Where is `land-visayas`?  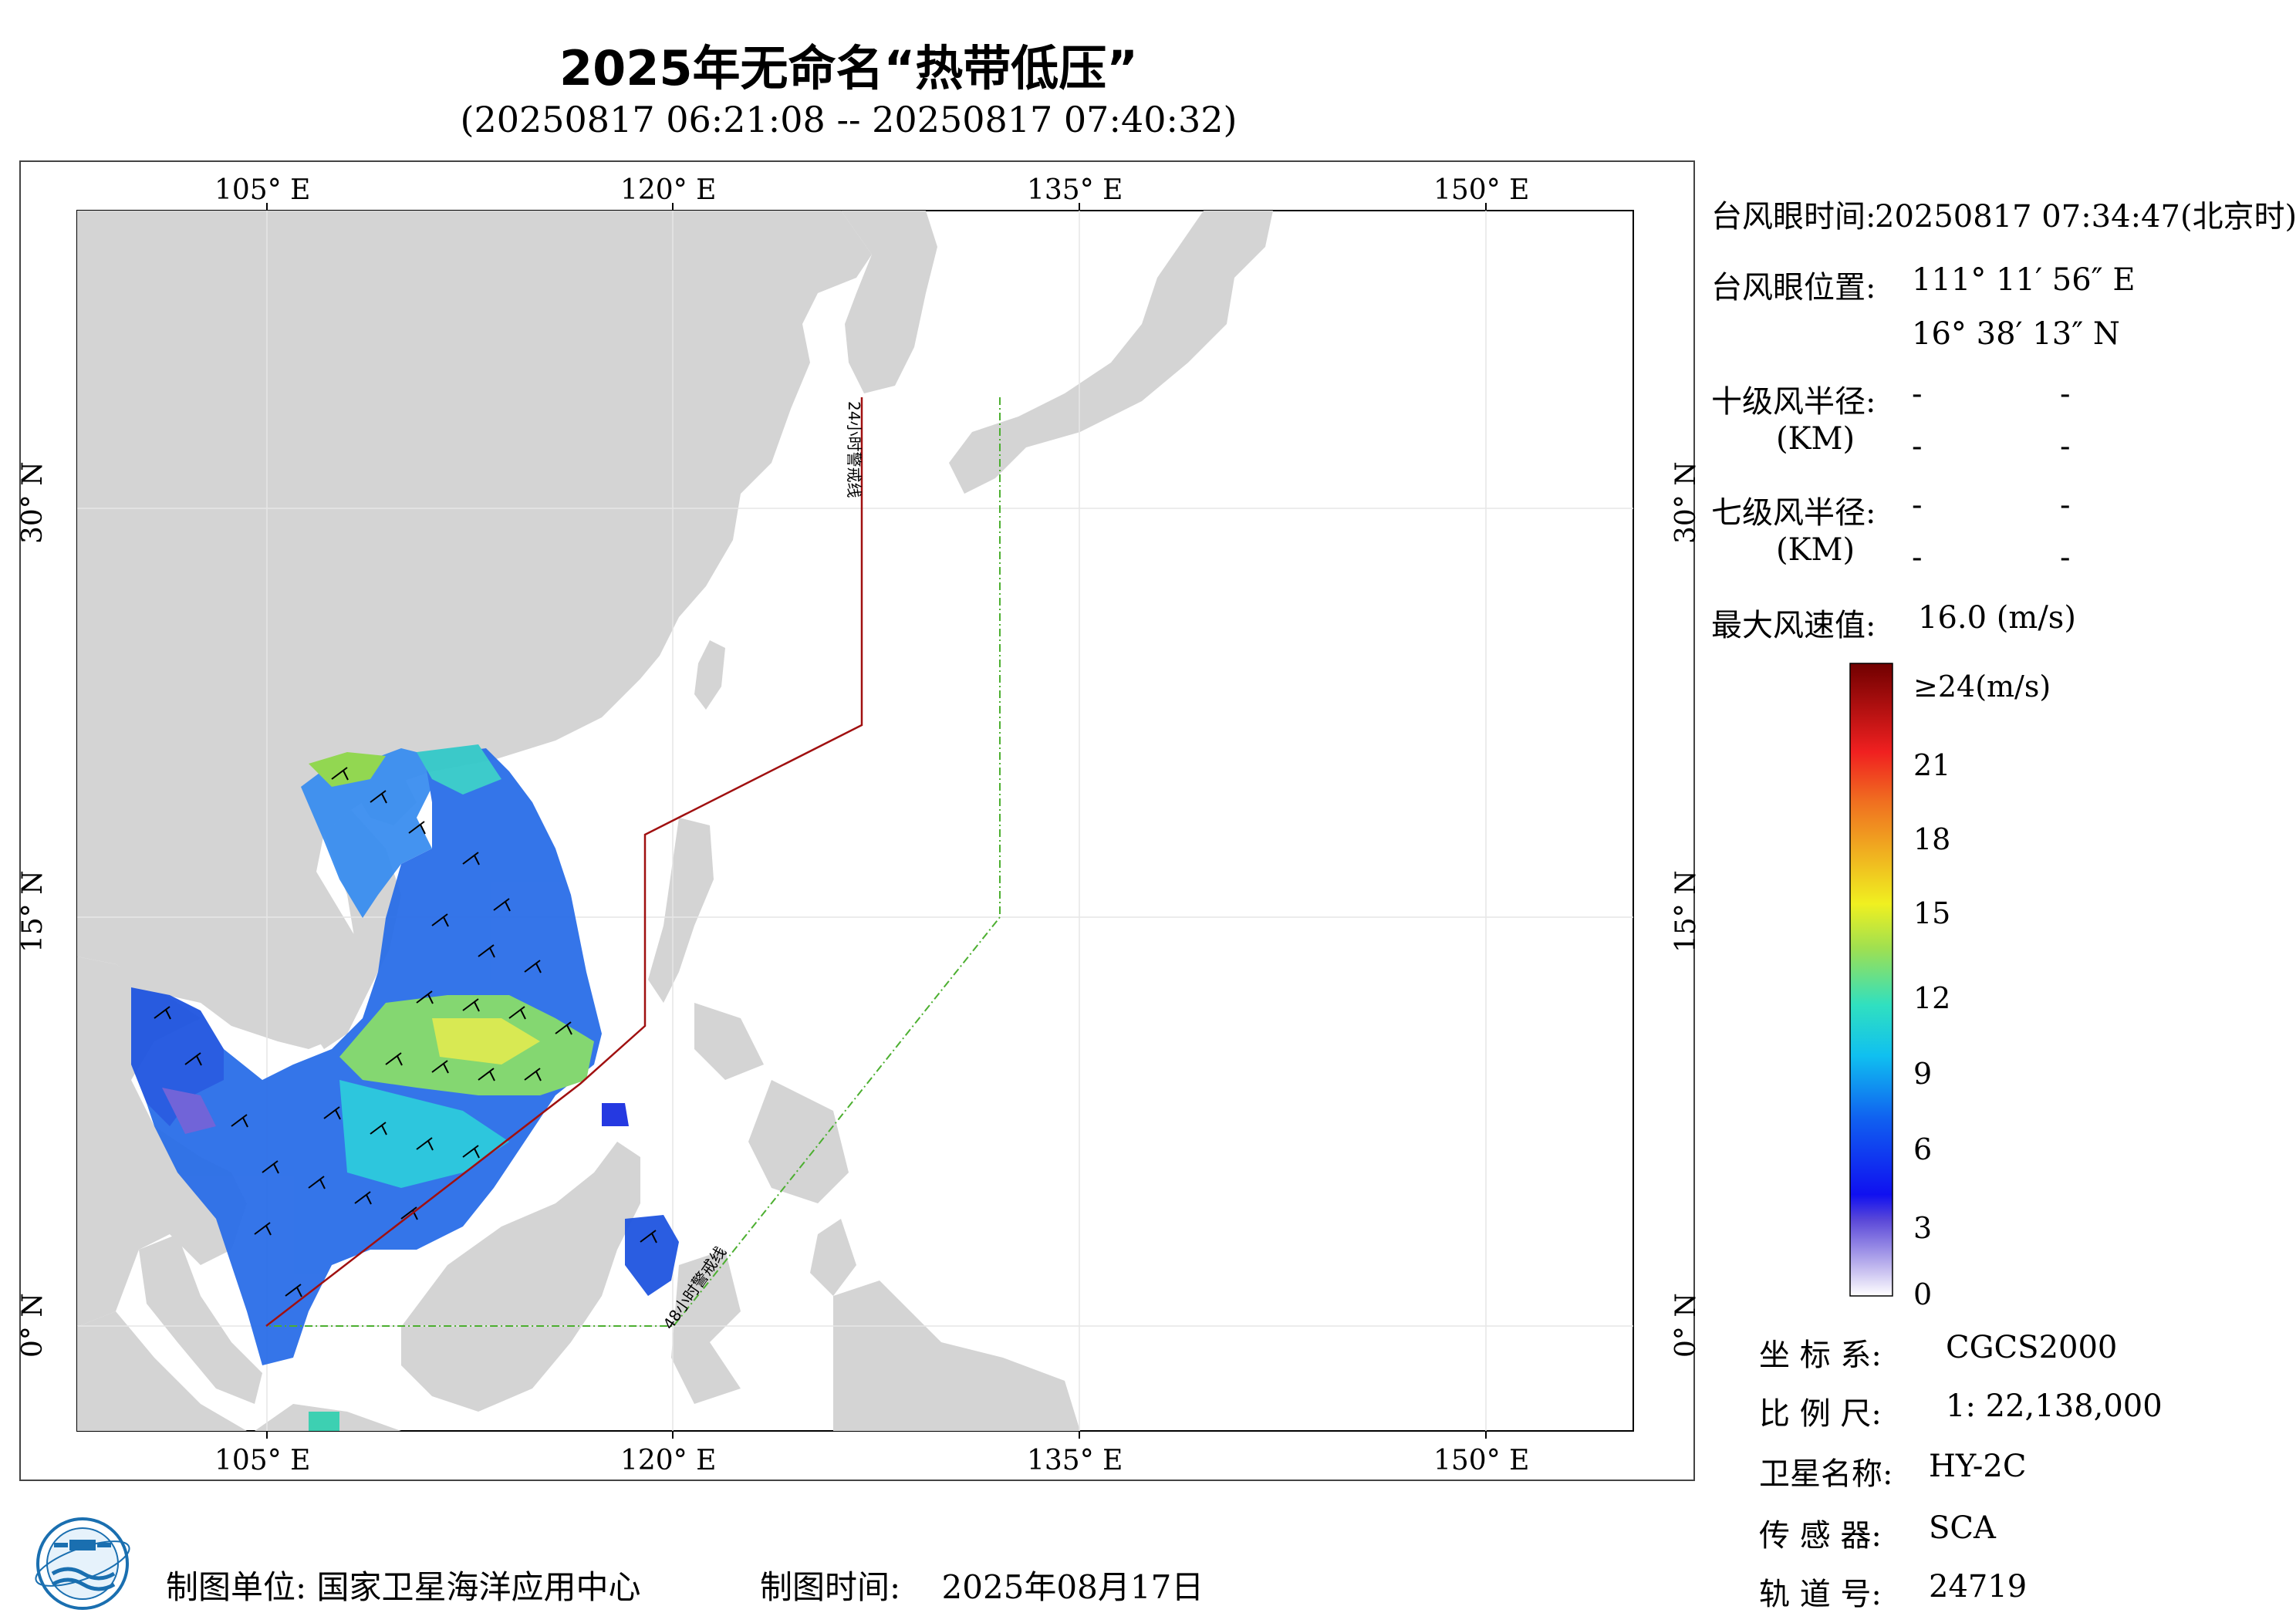 land-visayas is located at coordinates (729, 1041).